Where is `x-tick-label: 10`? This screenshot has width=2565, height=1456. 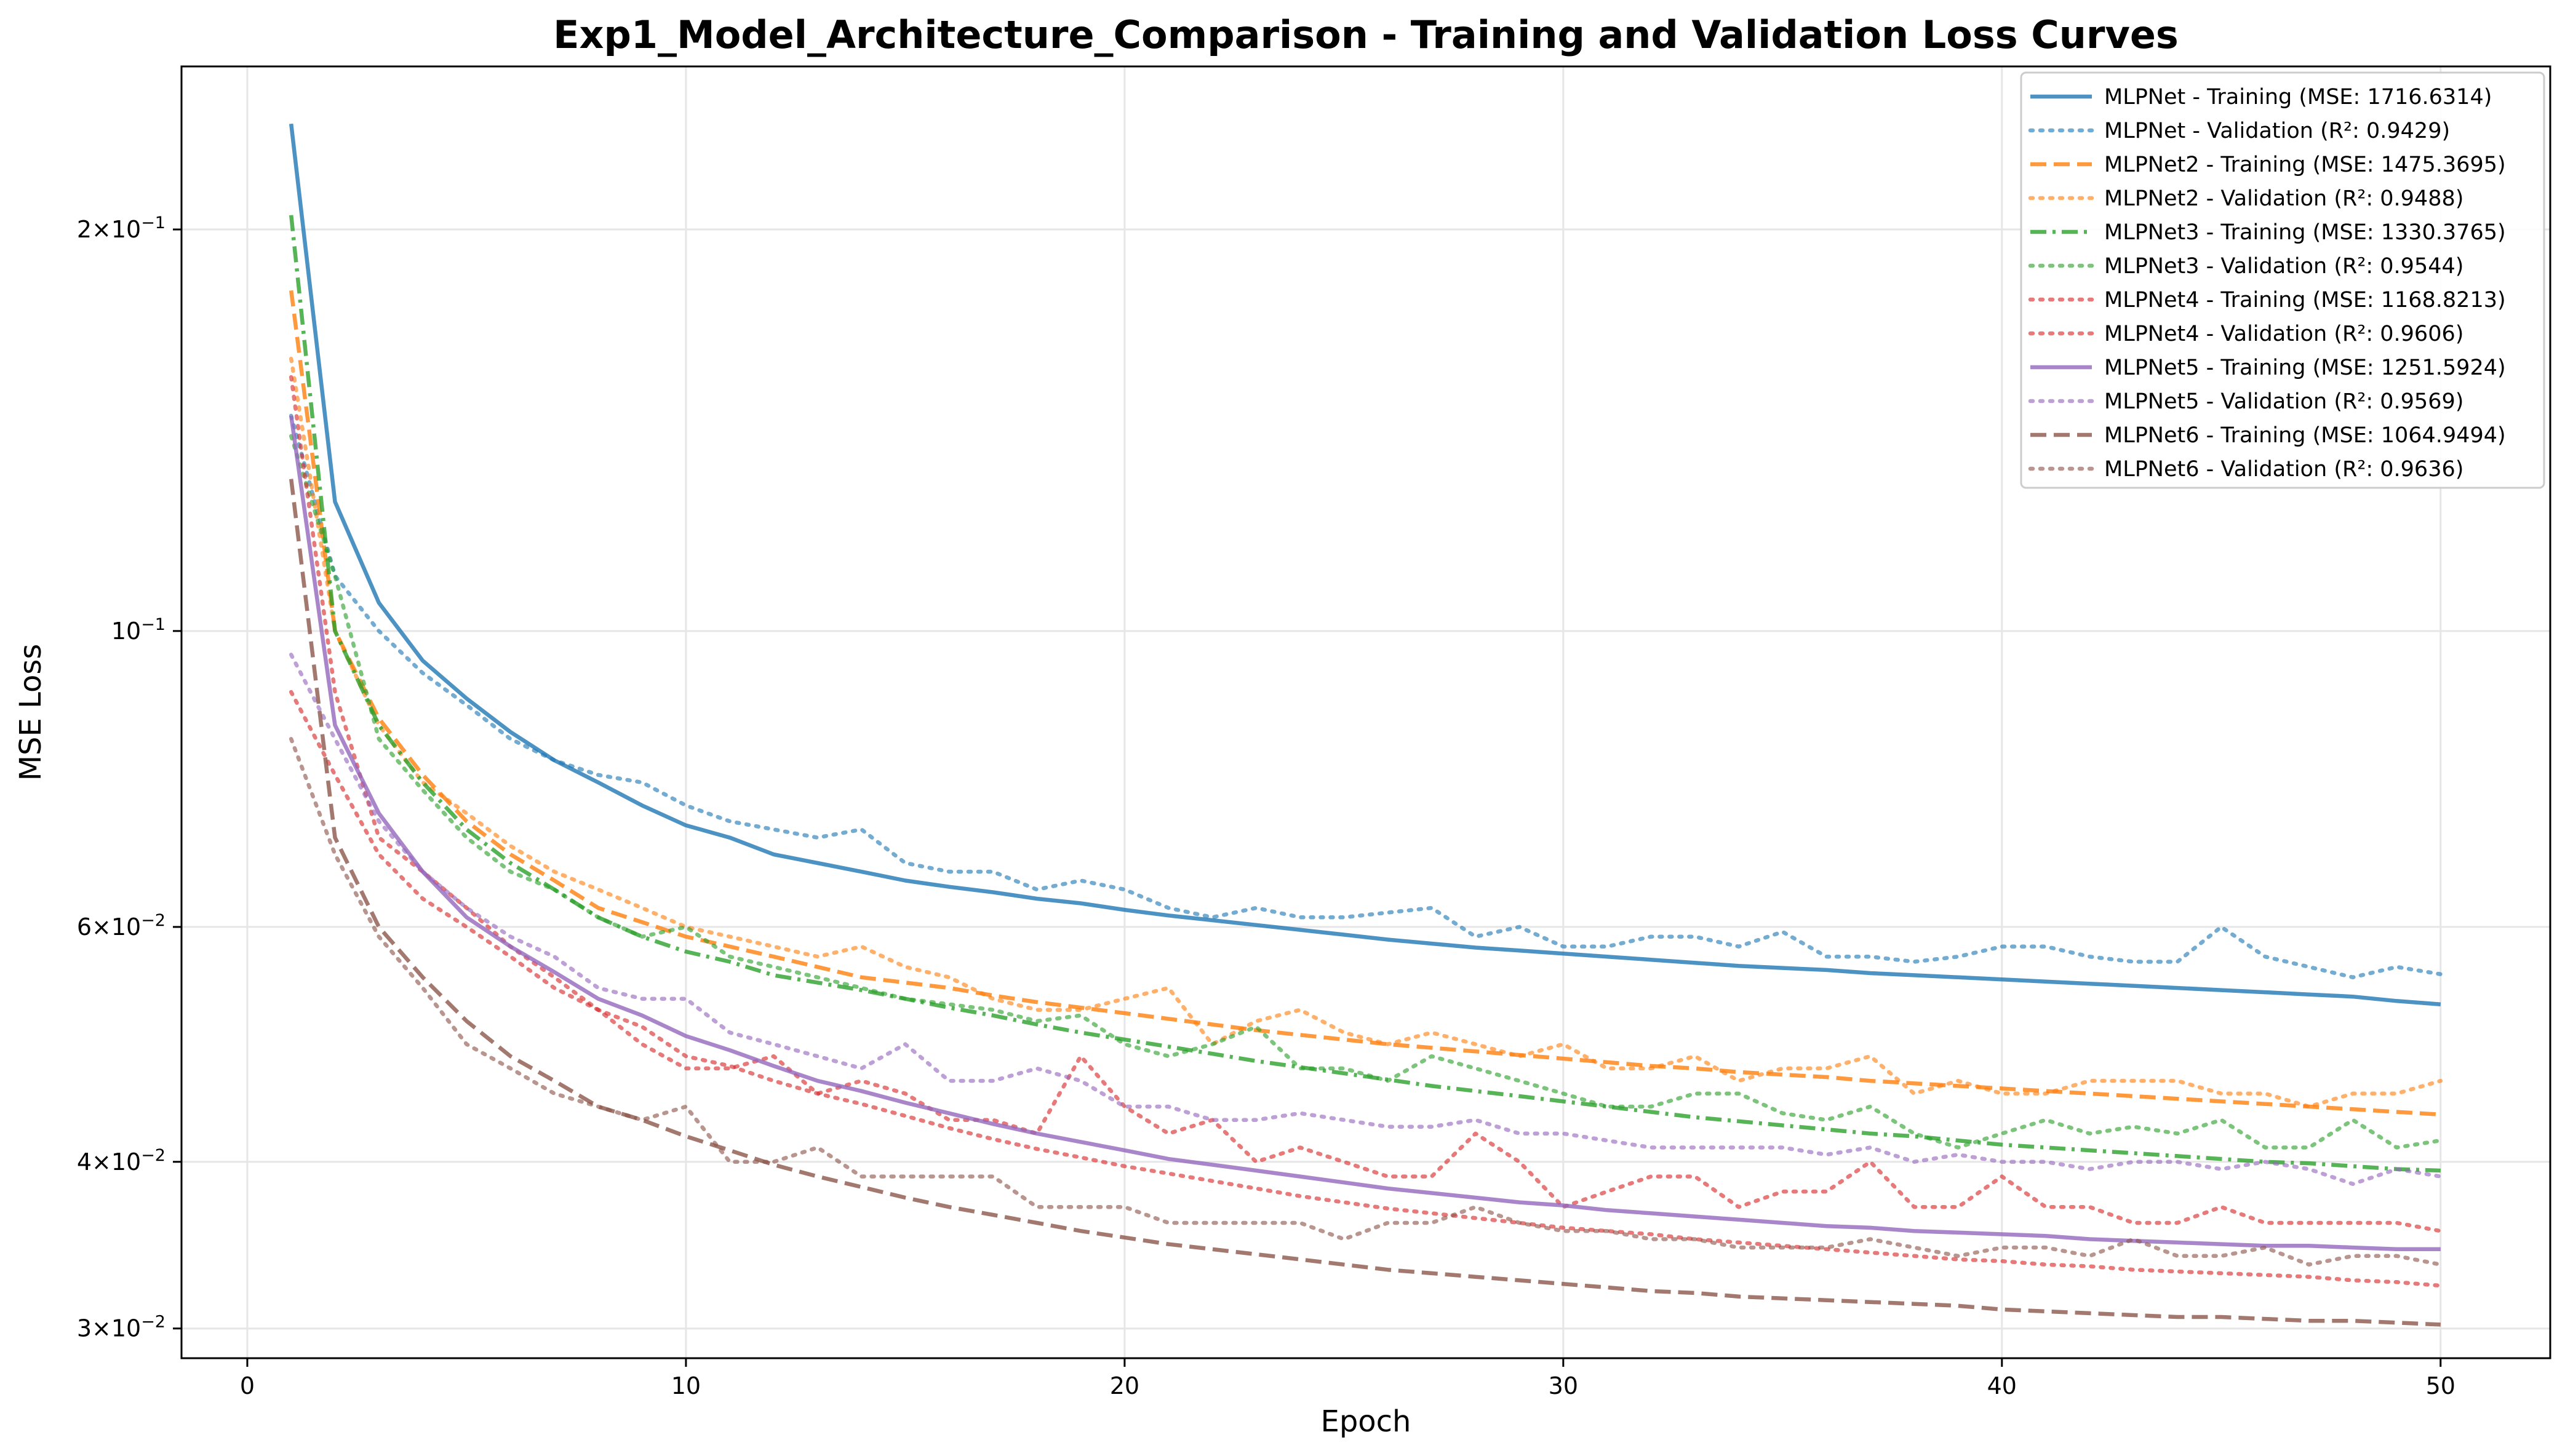
x-tick-label: 10 is located at coordinates (686, 1385).